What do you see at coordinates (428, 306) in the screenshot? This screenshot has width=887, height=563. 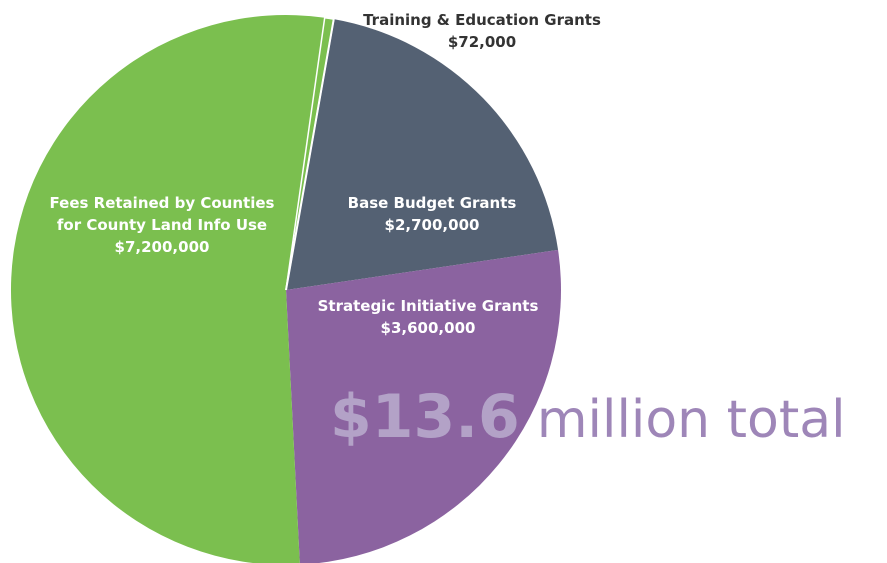 I see `slice-label-line: Strategic Initiative Grants` at bounding box center [428, 306].